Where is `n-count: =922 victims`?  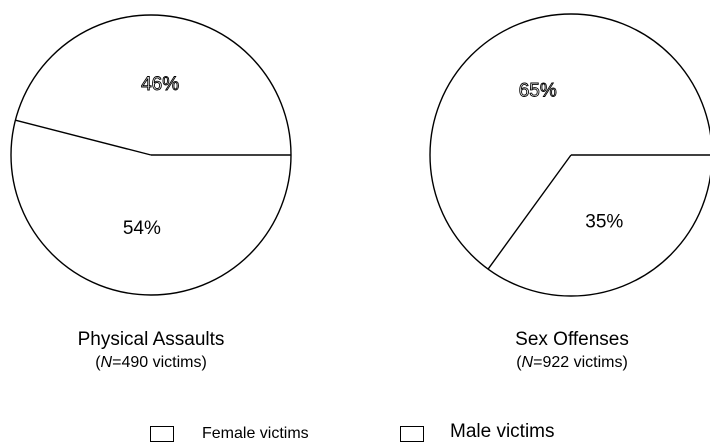 n-count: =922 victims is located at coordinates (578, 362).